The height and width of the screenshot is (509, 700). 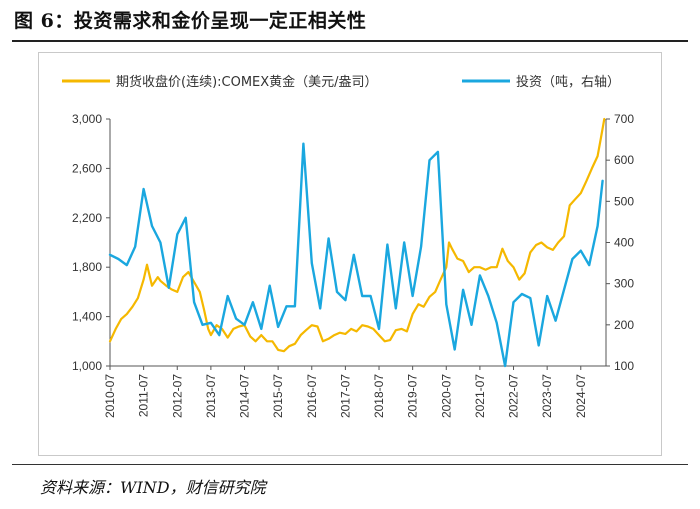 I want to click on title-divider, so click(x=350, y=41).